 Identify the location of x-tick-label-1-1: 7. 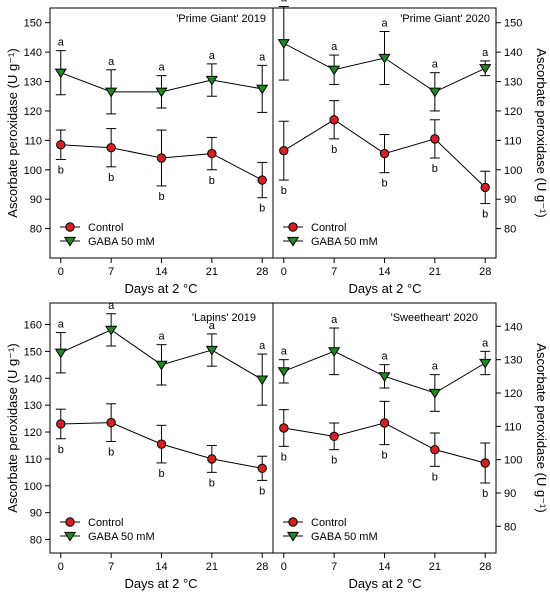
(334, 272).